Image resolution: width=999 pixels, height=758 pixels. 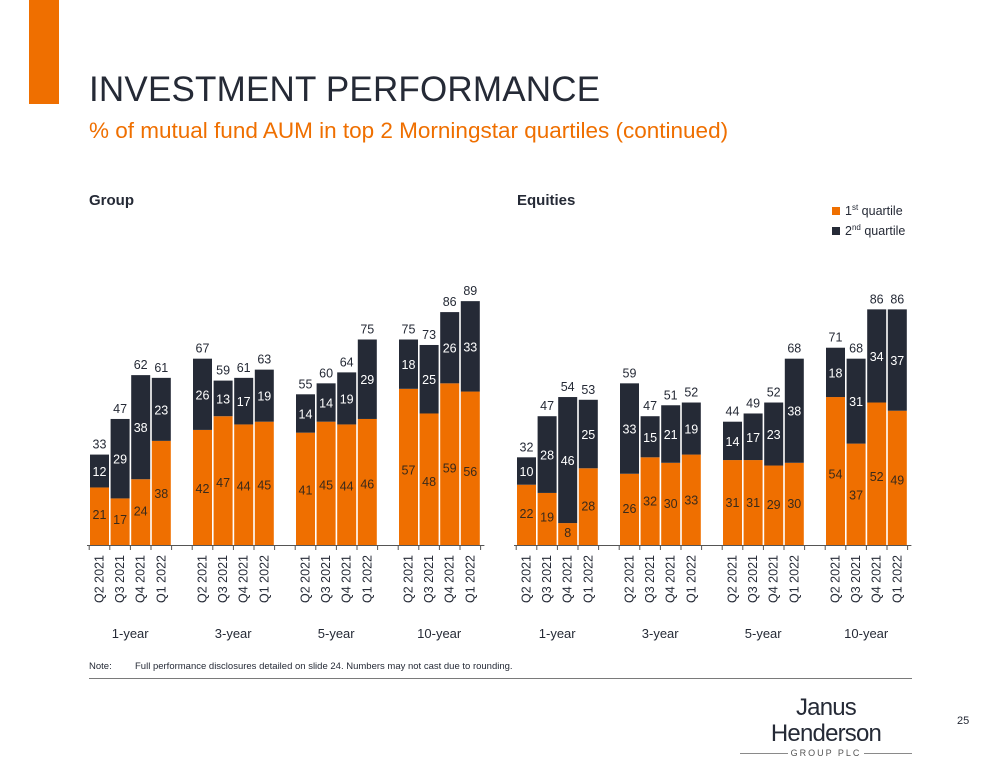 What do you see at coordinates (764, 633) in the screenshot?
I see `period-label: 5-year` at bounding box center [764, 633].